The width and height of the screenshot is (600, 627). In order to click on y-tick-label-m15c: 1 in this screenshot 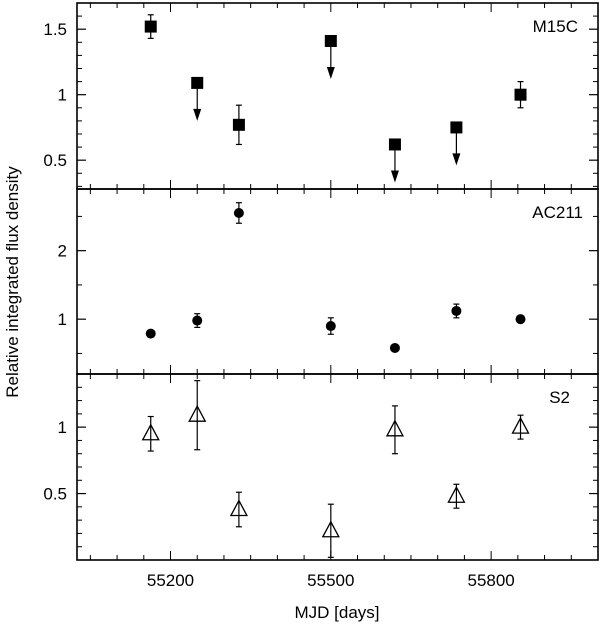, I will do `click(62, 95)`.